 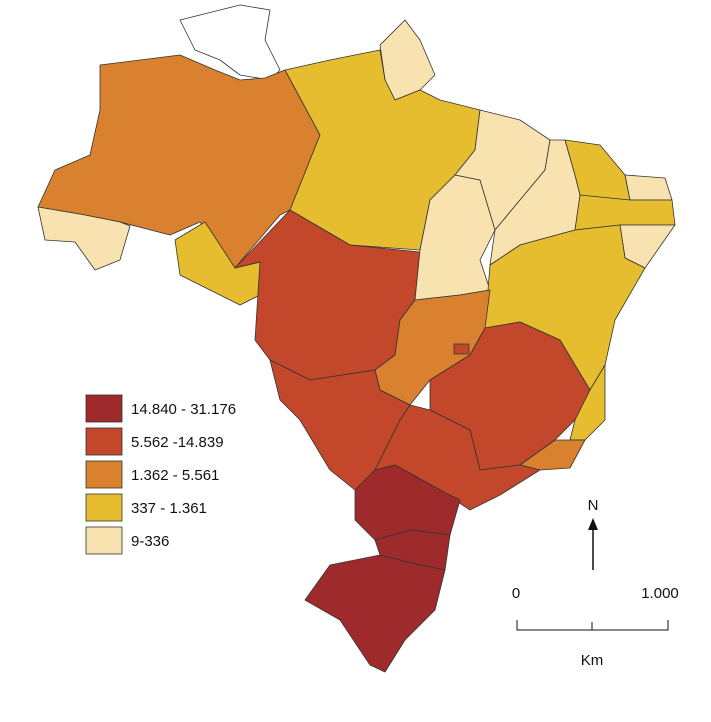 I want to click on scale-tick-label: 1.000, so click(x=660, y=593).